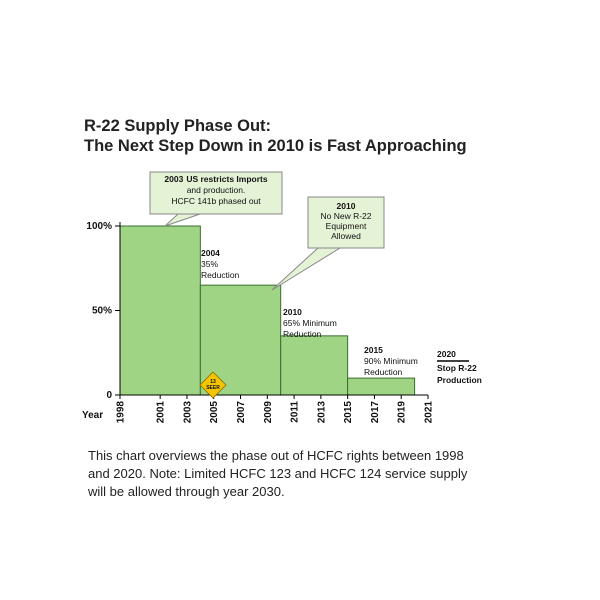 Image resolution: width=600 pixels, height=600 pixels. I want to click on annotation-year: 2004, so click(210, 253).